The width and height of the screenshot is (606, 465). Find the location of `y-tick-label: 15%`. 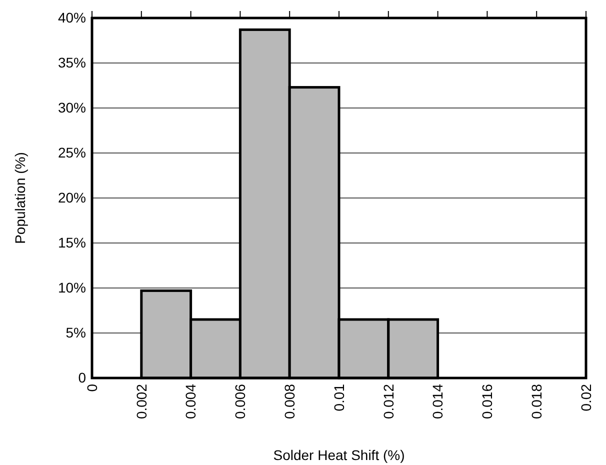

y-tick-label: 15% is located at coordinates (72, 242).